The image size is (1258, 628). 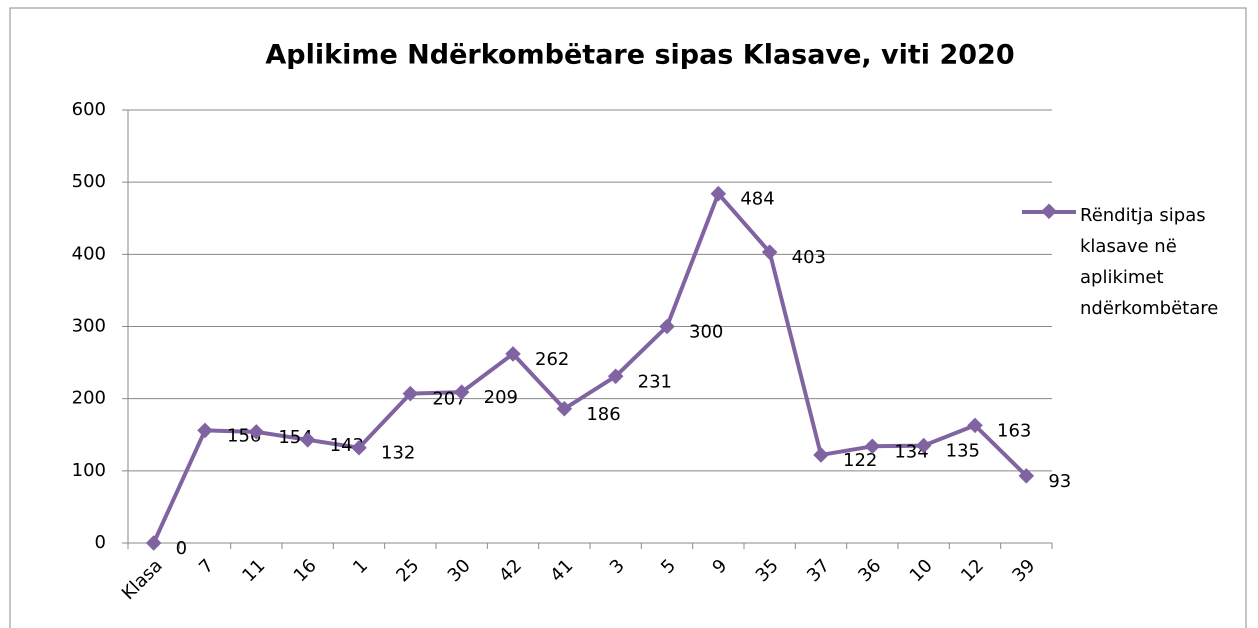 I want to click on x-tick-label: Klasa, so click(x=142, y=579).